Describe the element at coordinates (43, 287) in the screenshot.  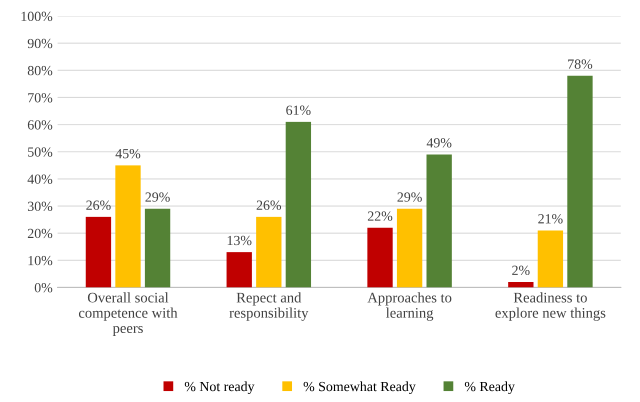
I see `y-tick-label: 0%` at that location.